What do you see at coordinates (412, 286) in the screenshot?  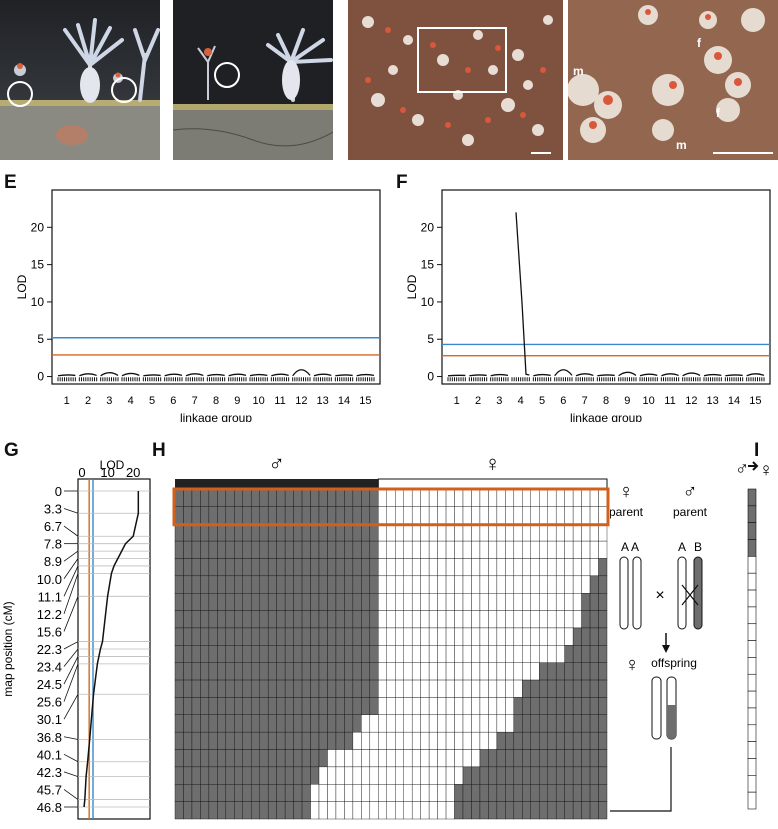 I see `y-axis-label: LOD` at bounding box center [412, 286].